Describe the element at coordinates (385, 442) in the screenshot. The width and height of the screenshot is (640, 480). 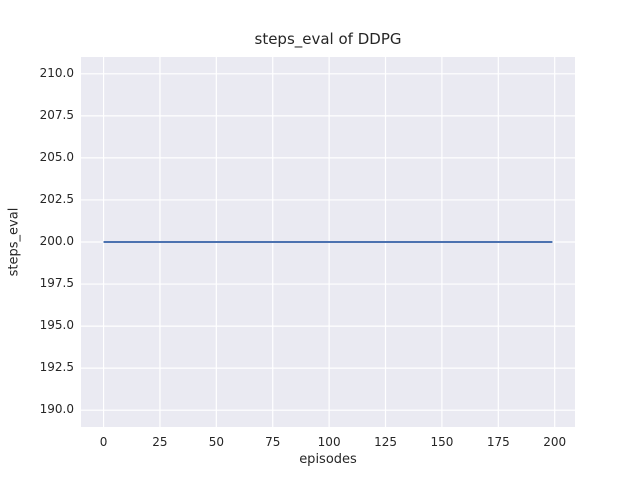
I see `x-tick-label: 125` at that location.